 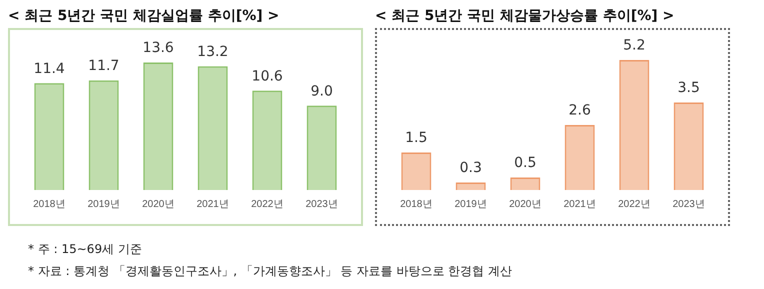 What do you see at coordinates (525, 163) in the screenshot?
I see `data-label: 0.5` at bounding box center [525, 163].